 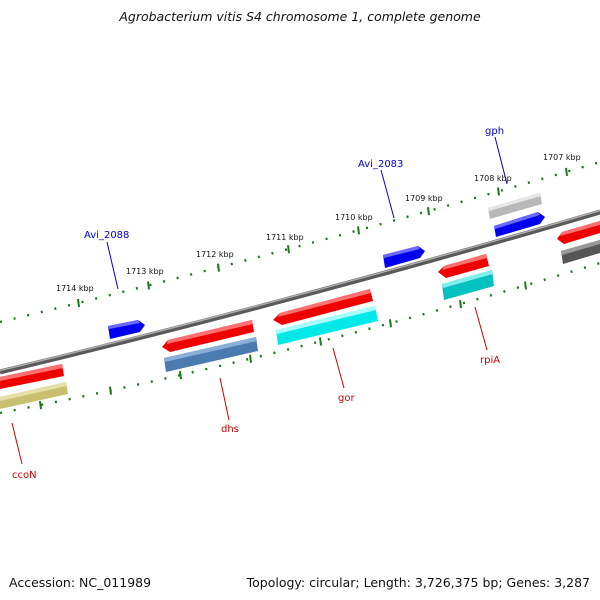 I want to click on gene-Avi_2088, so click(x=126, y=329).